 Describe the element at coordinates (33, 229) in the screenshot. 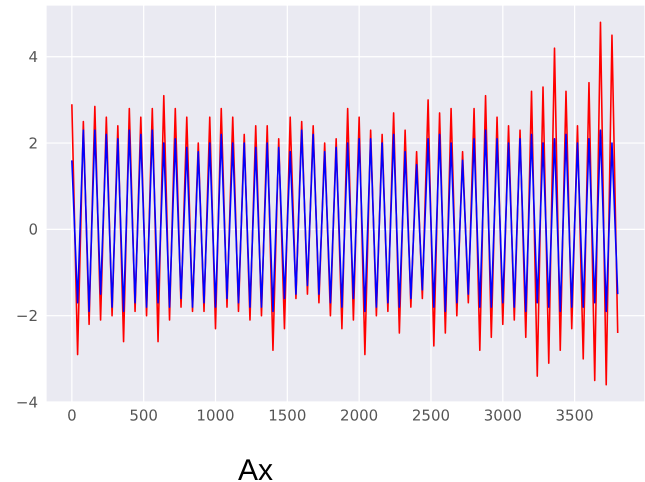

I see `y-tick-label: 0` at that location.